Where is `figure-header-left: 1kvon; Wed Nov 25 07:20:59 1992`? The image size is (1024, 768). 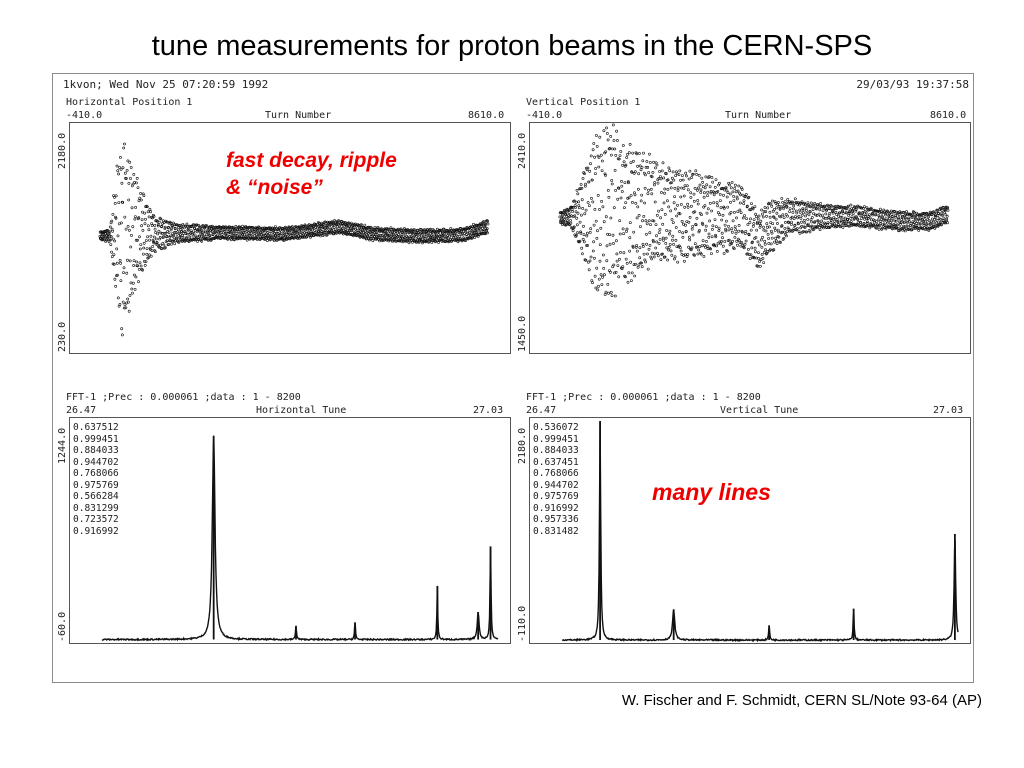 figure-header-left: 1kvon; Wed Nov 25 07:20:59 1992 is located at coordinates (166, 84).